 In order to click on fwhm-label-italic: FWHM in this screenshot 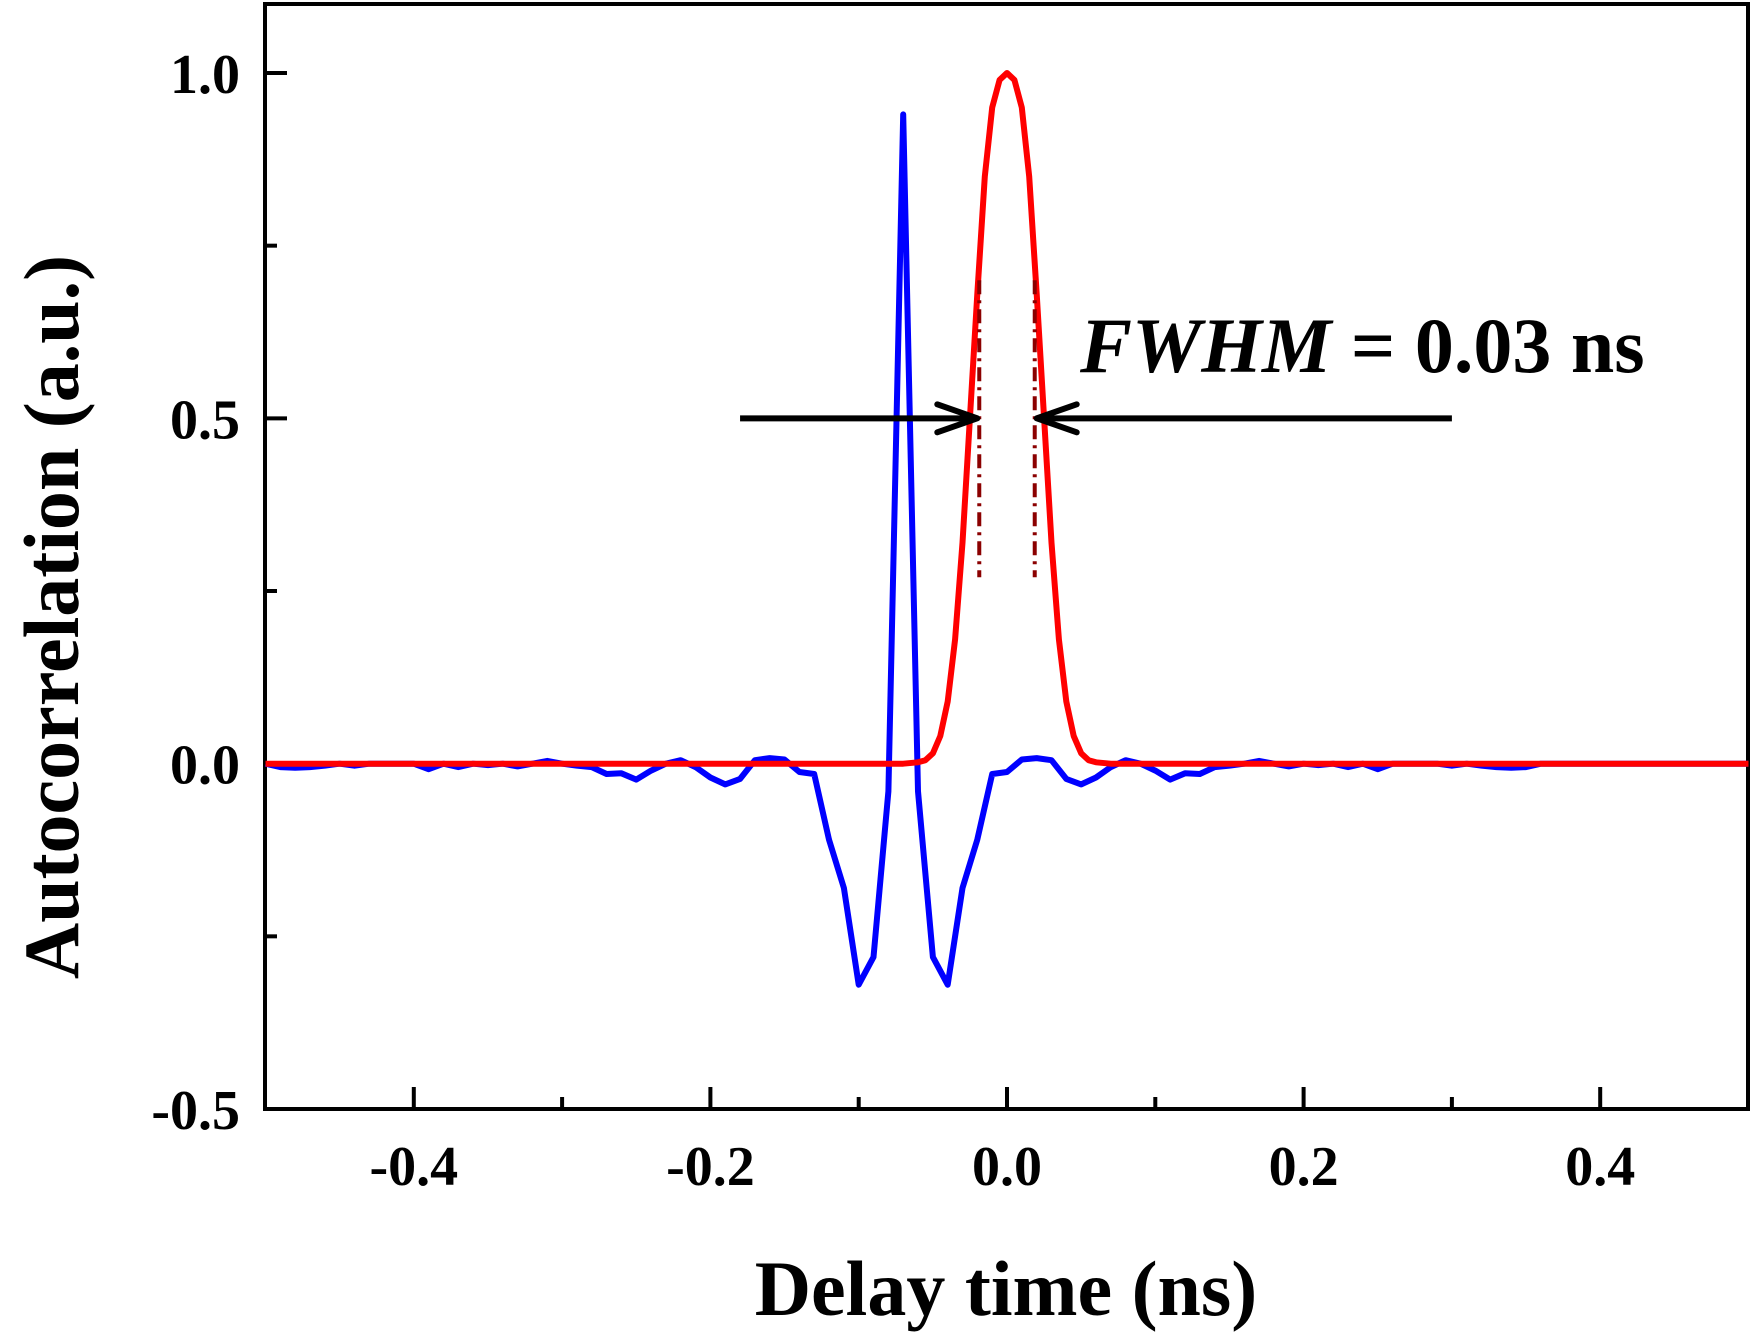, I will do `click(1206, 345)`.